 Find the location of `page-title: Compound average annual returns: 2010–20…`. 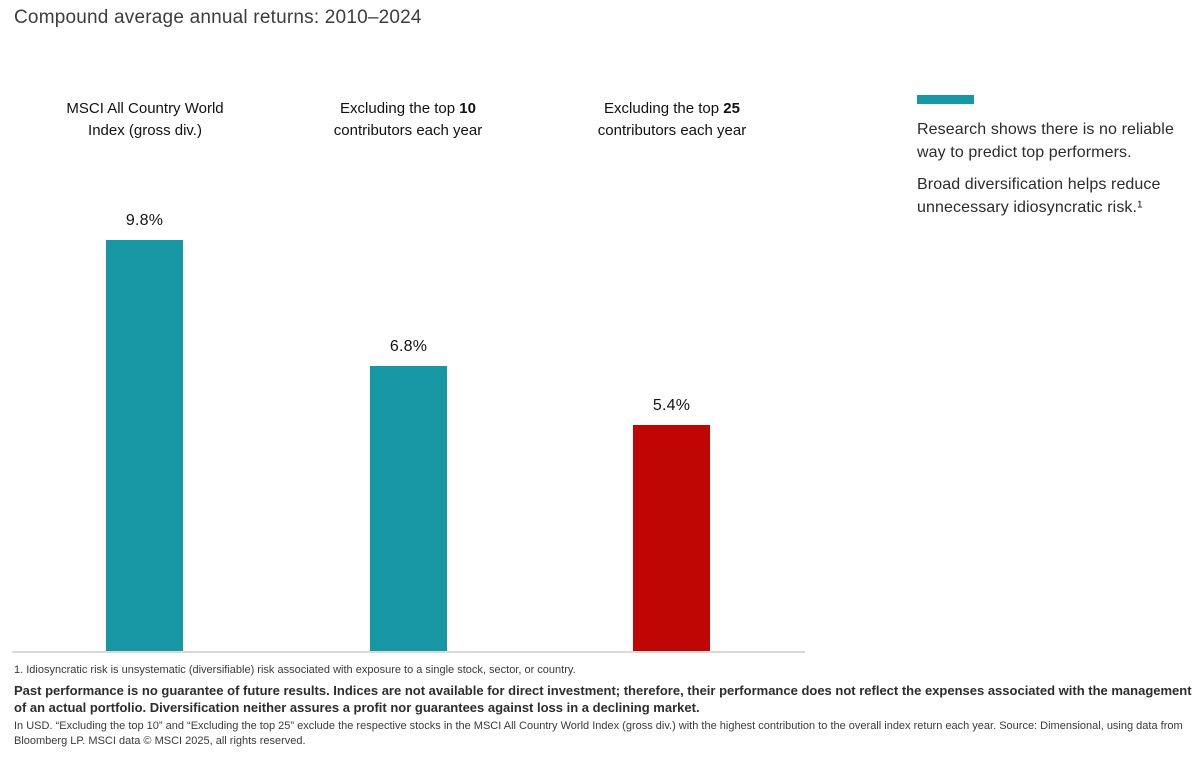

page-title: Compound average annual returns: 2010–20… is located at coordinates (218, 17).